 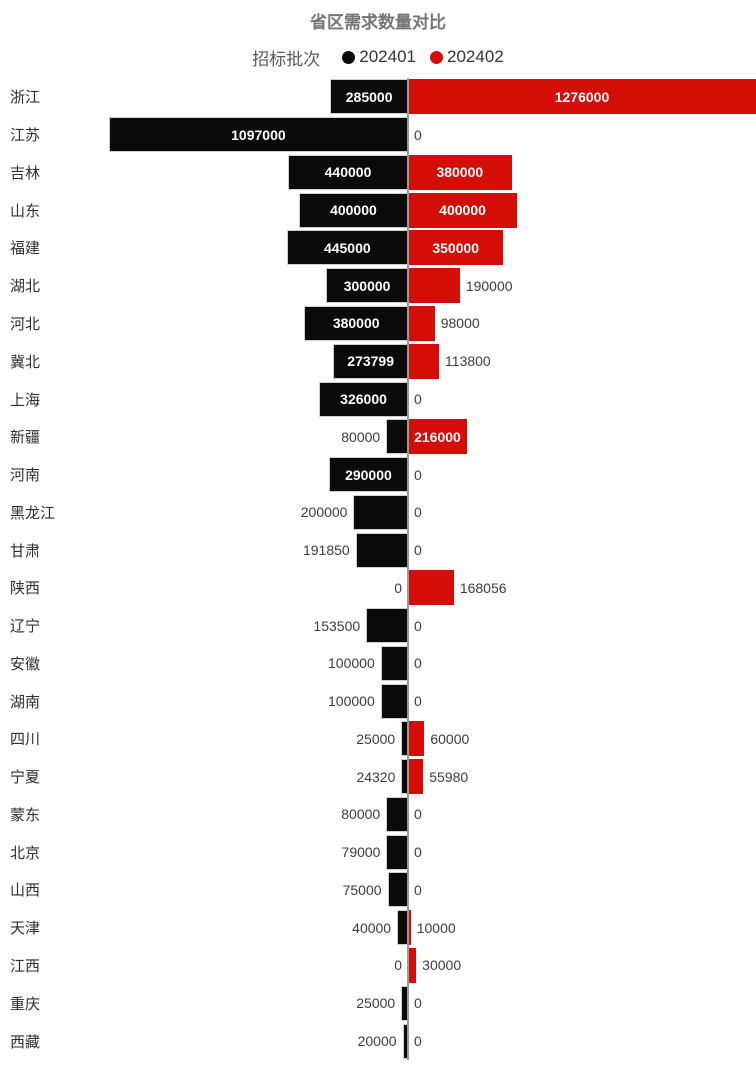 I want to click on value-label-202402: 216000, so click(x=437, y=436).